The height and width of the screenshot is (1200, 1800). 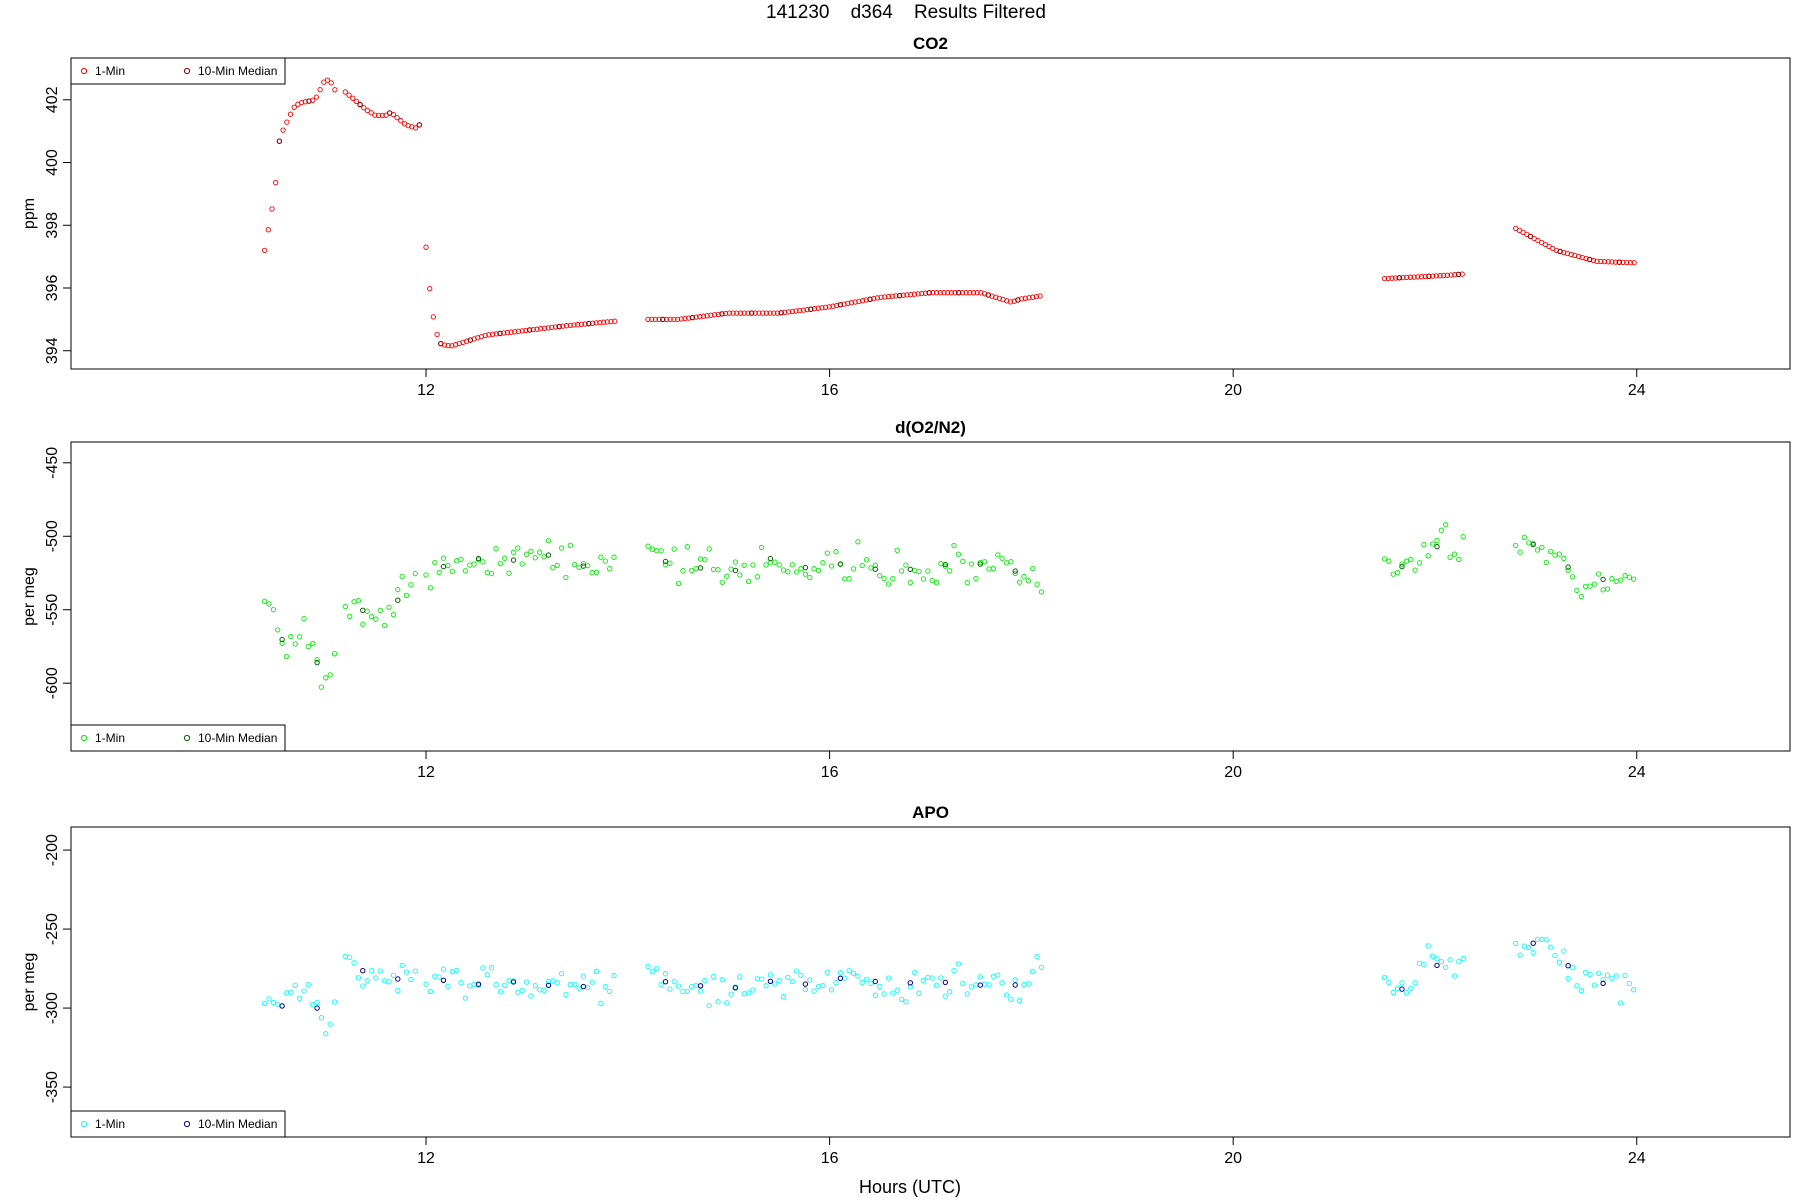 I want to click on legend-label: 1-Min, so click(x=110, y=1124).